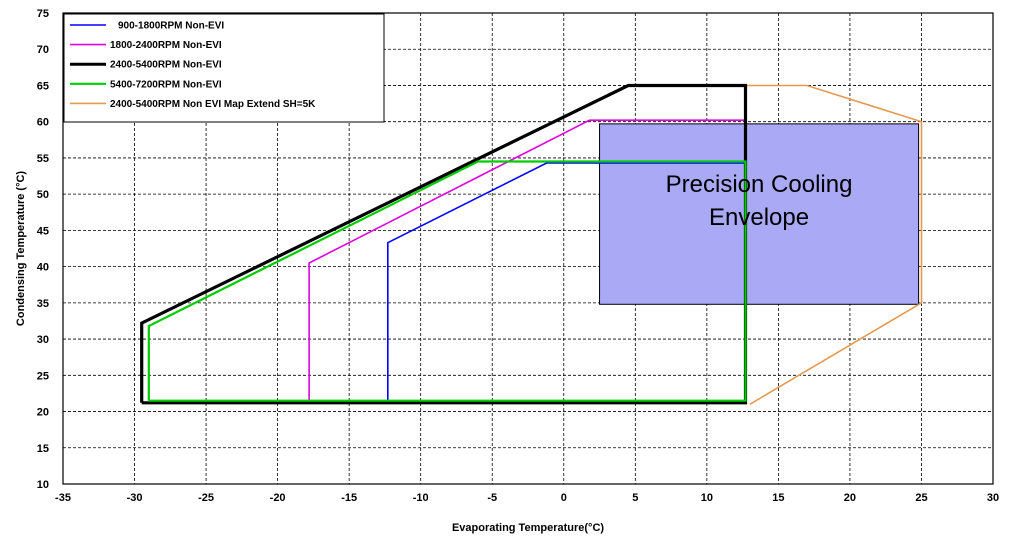 This screenshot has height=539, width=1013. What do you see at coordinates (213, 104) in the screenshot?
I see `legend-entry: 2400-5400RPM Non EVI Map Extend SH=5K` at bounding box center [213, 104].